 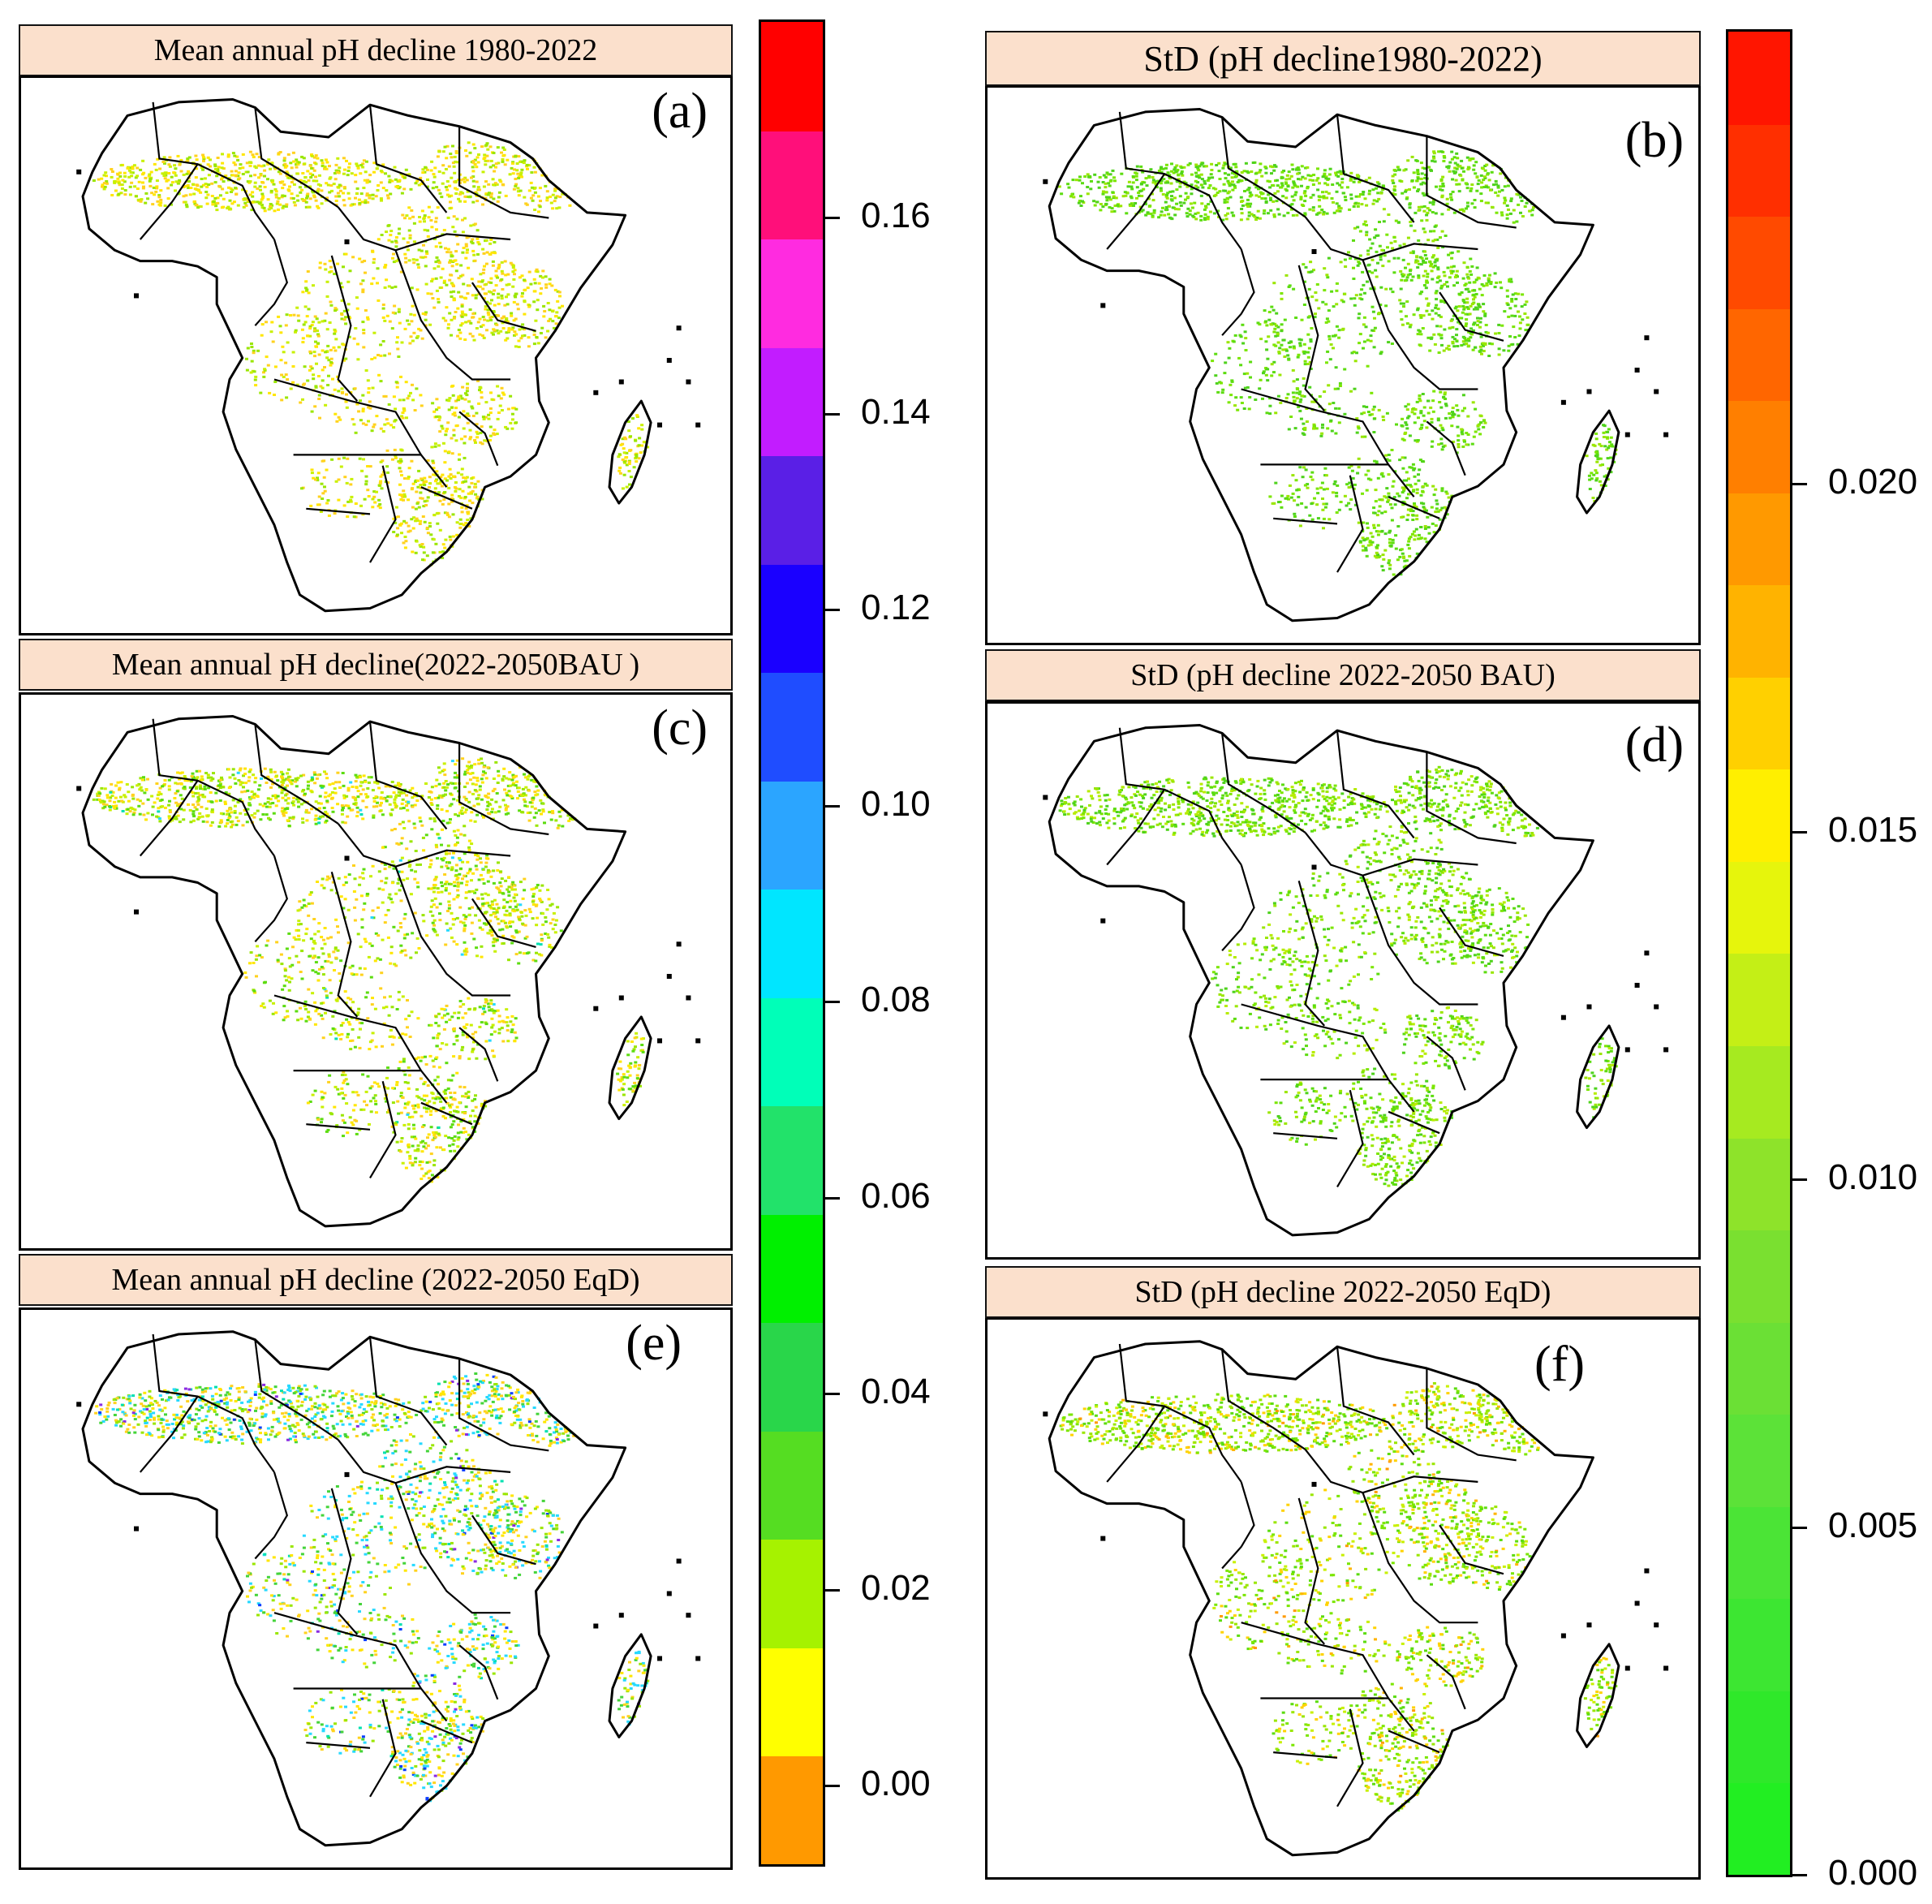 What do you see at coordinates (1873, 829) in the screenshot?
I see `colorbar-tick-label: 0.015` at bounding box center [1873, 829].